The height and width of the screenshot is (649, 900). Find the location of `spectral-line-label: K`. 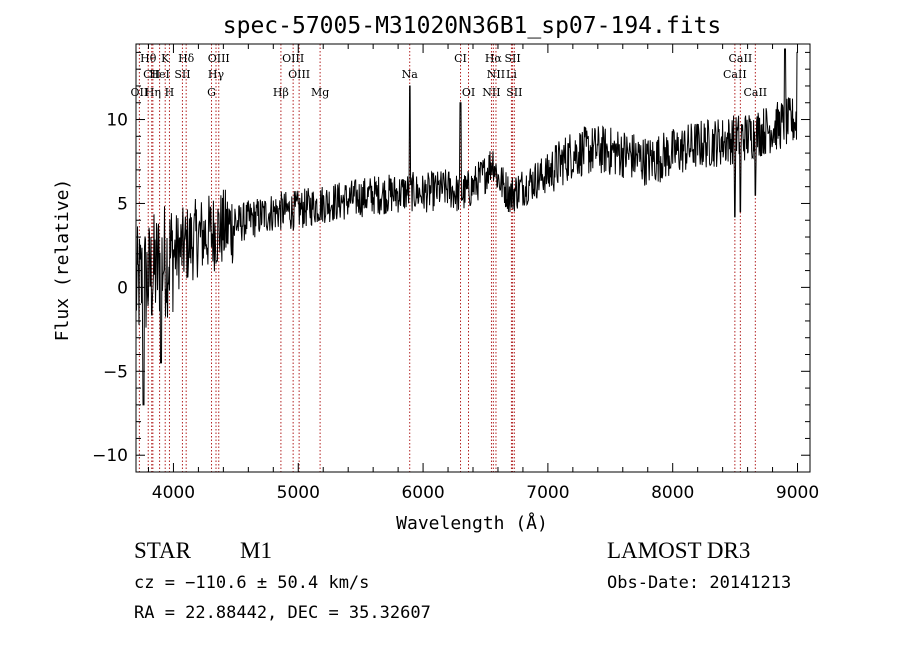

spectral-line-label: K is located at coordinates (165, 58).